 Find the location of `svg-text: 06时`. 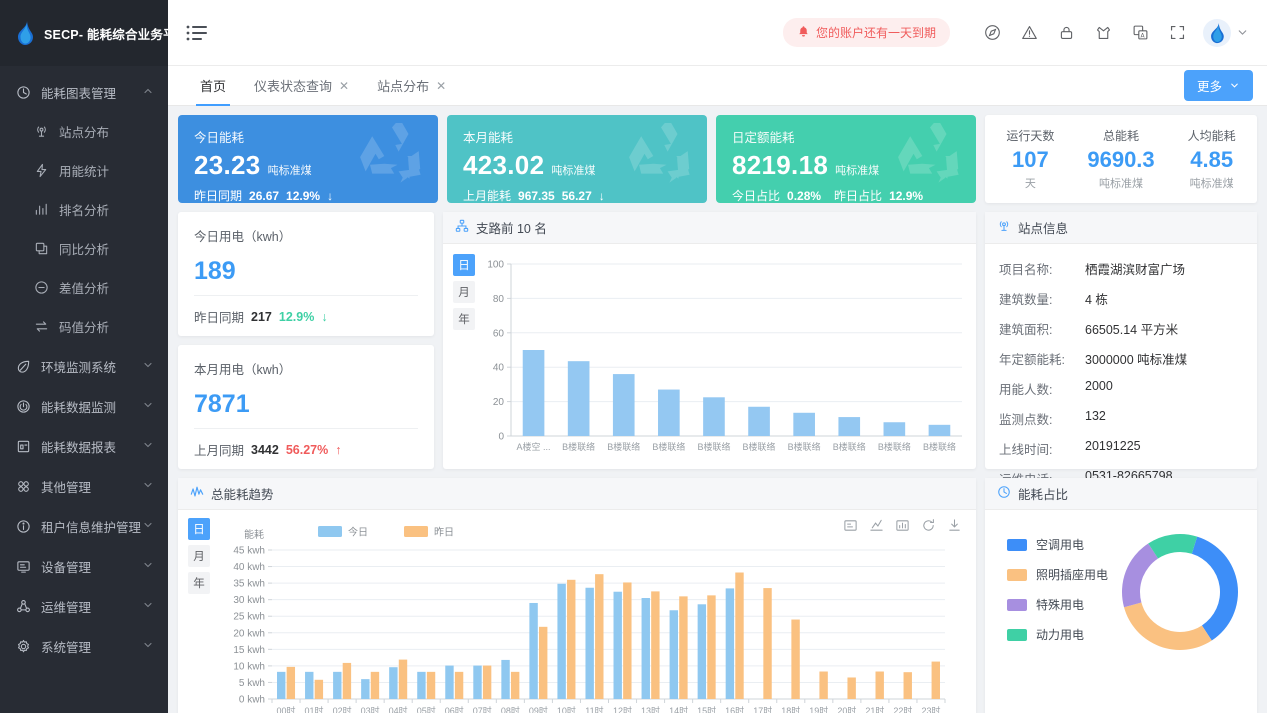

svg-text: 06时 is located at coordinates (454, 709).